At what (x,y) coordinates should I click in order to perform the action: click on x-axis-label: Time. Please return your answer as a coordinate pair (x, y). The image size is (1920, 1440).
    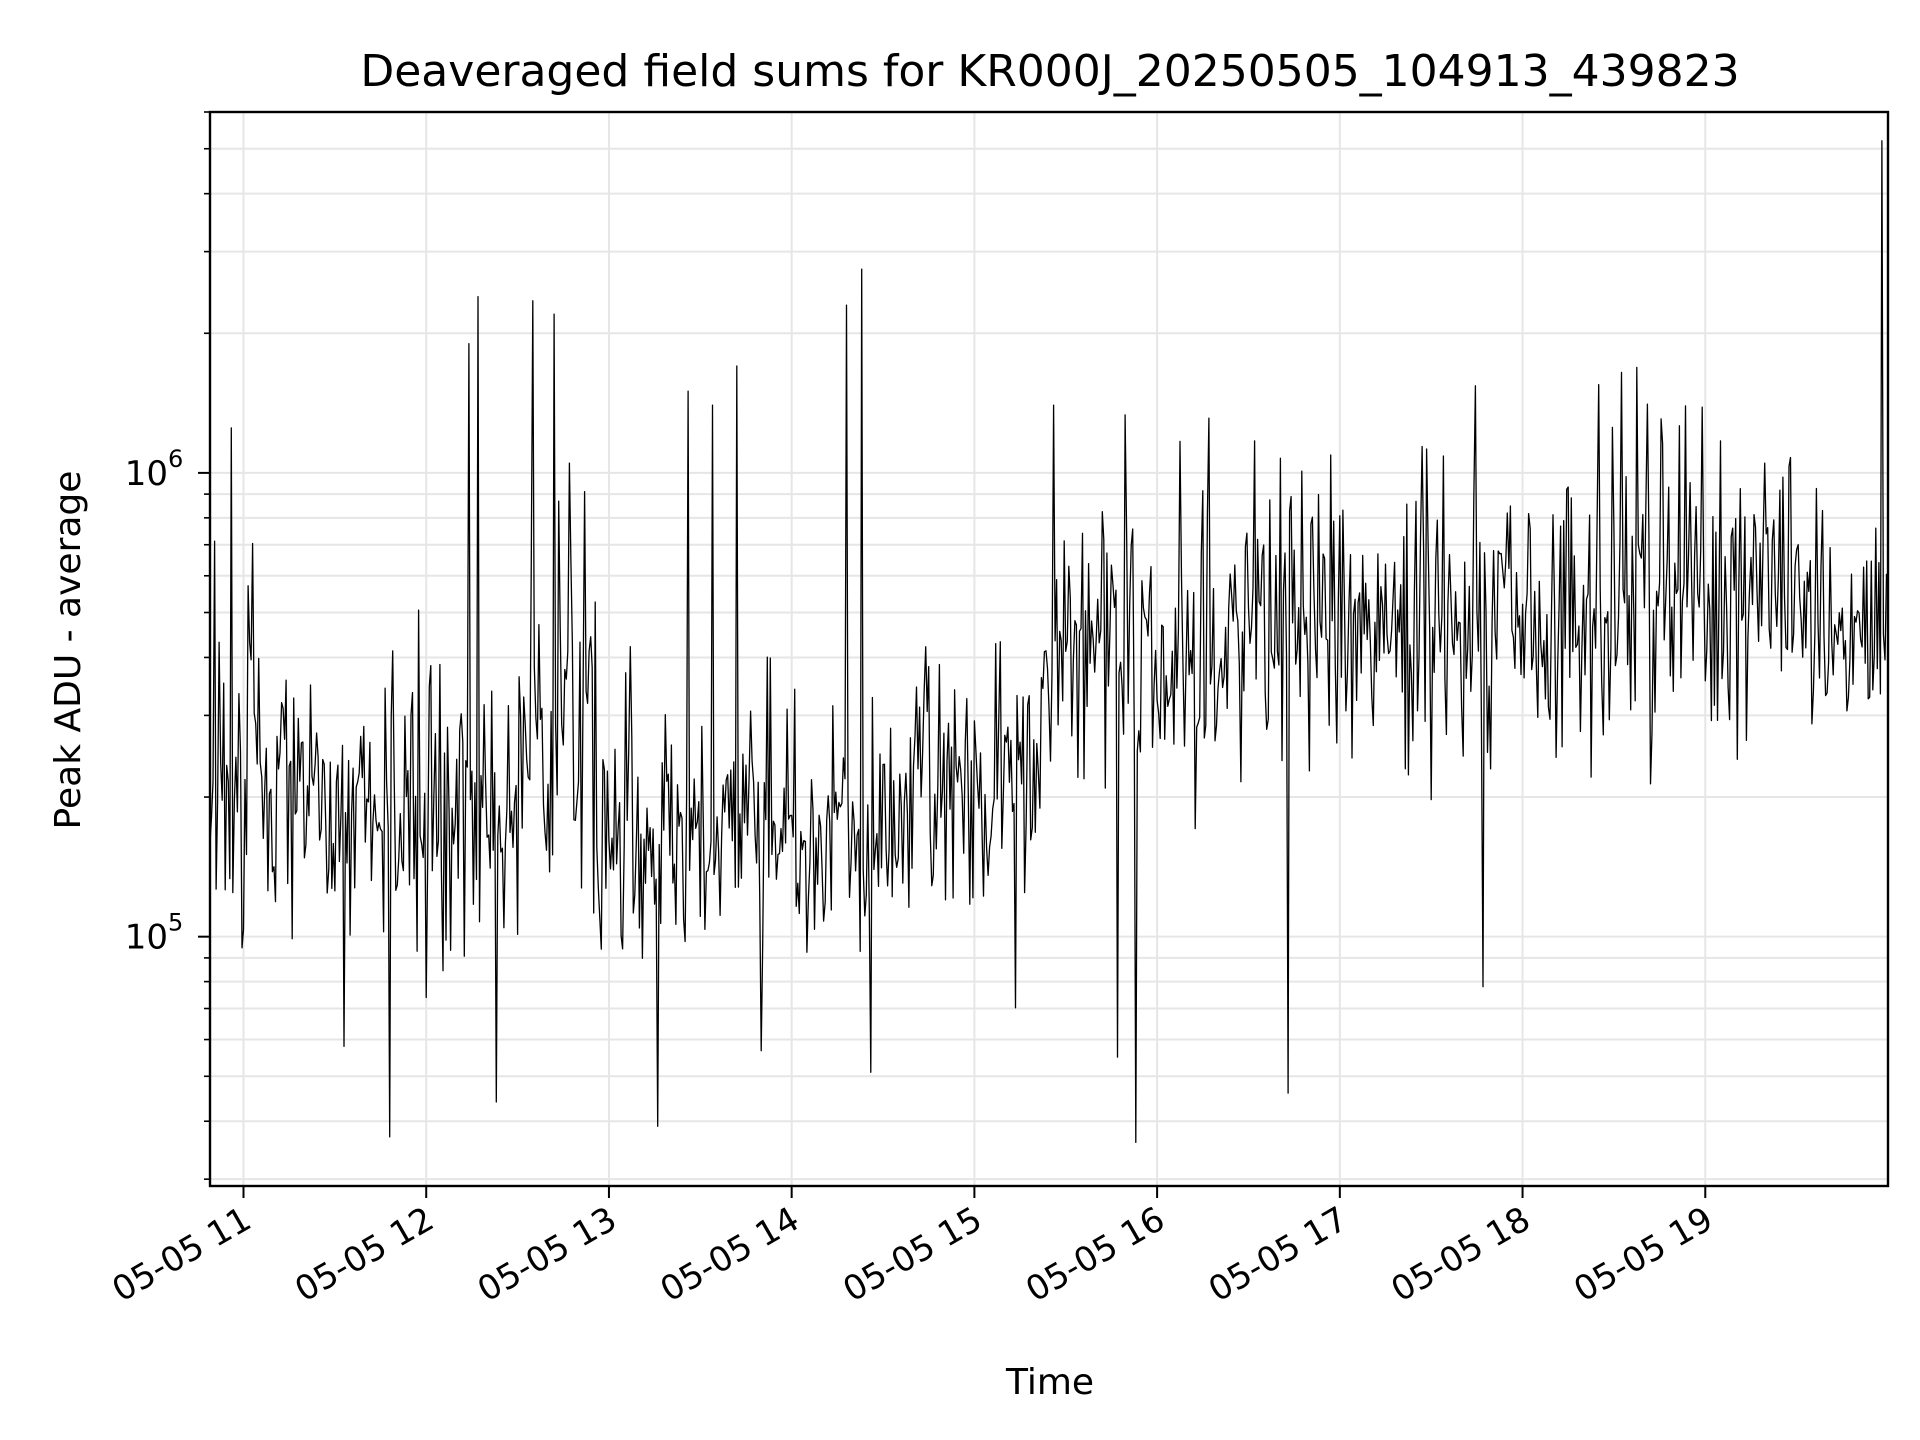
    Looking at the image, I should click on (1049, 1382).